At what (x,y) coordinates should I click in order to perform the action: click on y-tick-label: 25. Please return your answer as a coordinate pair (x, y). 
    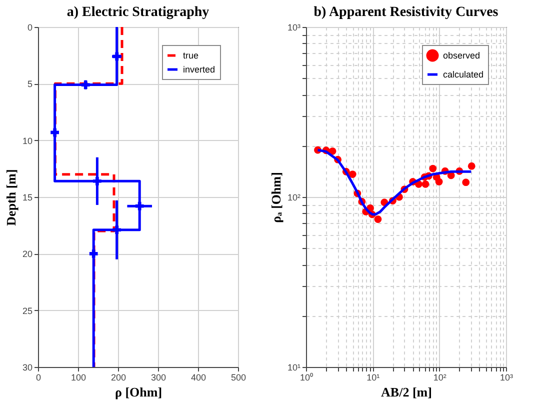
    Looking at the image, I should click on (27, 311).